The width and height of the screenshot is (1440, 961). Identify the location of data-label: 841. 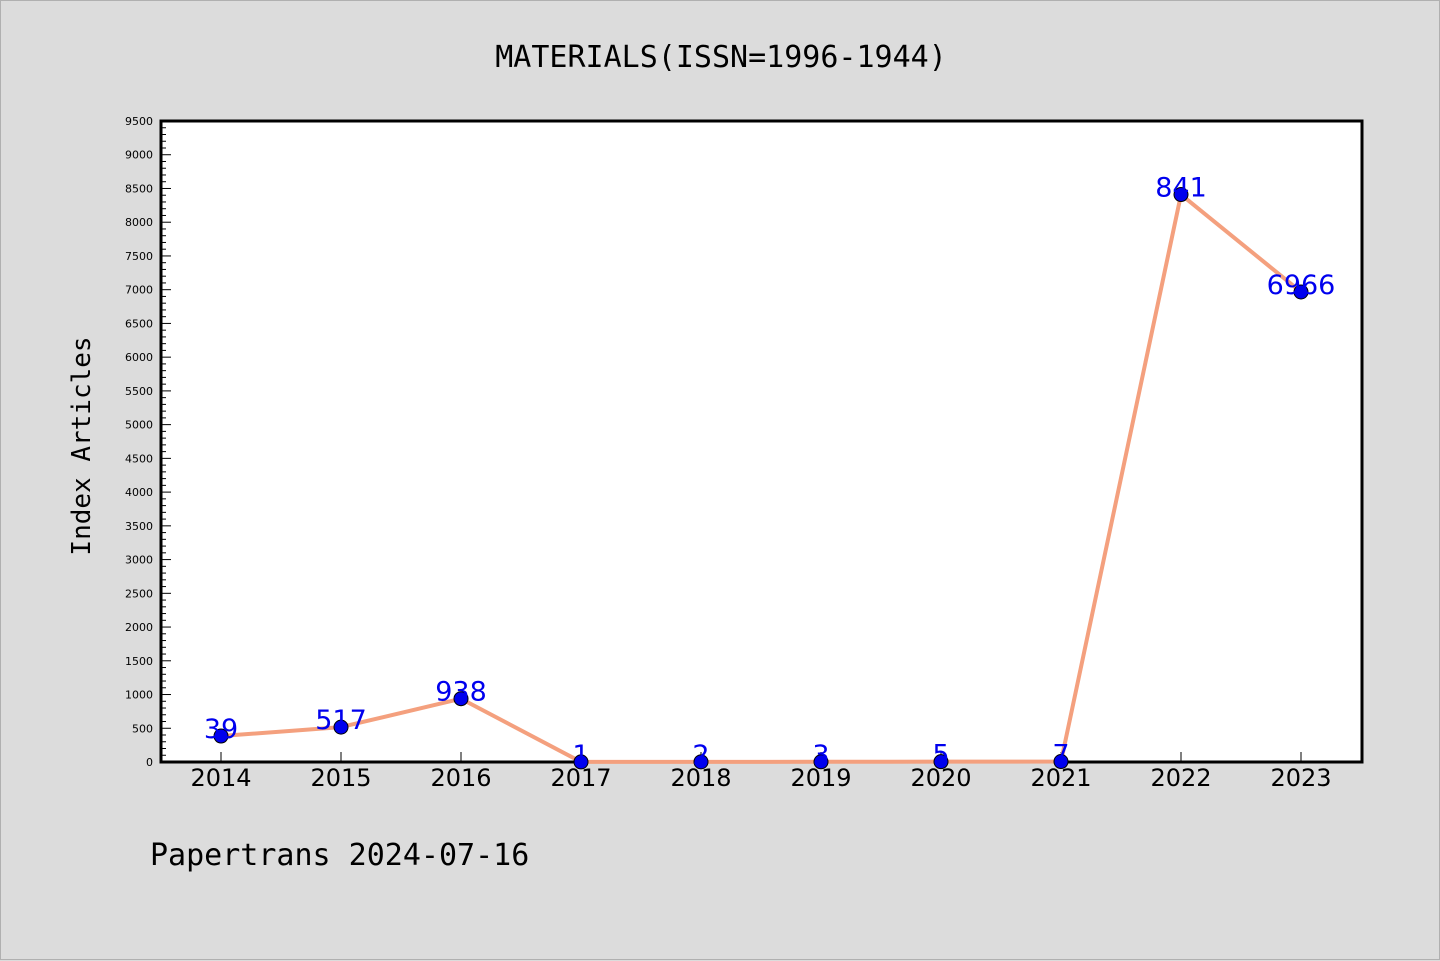
(1181, 188).